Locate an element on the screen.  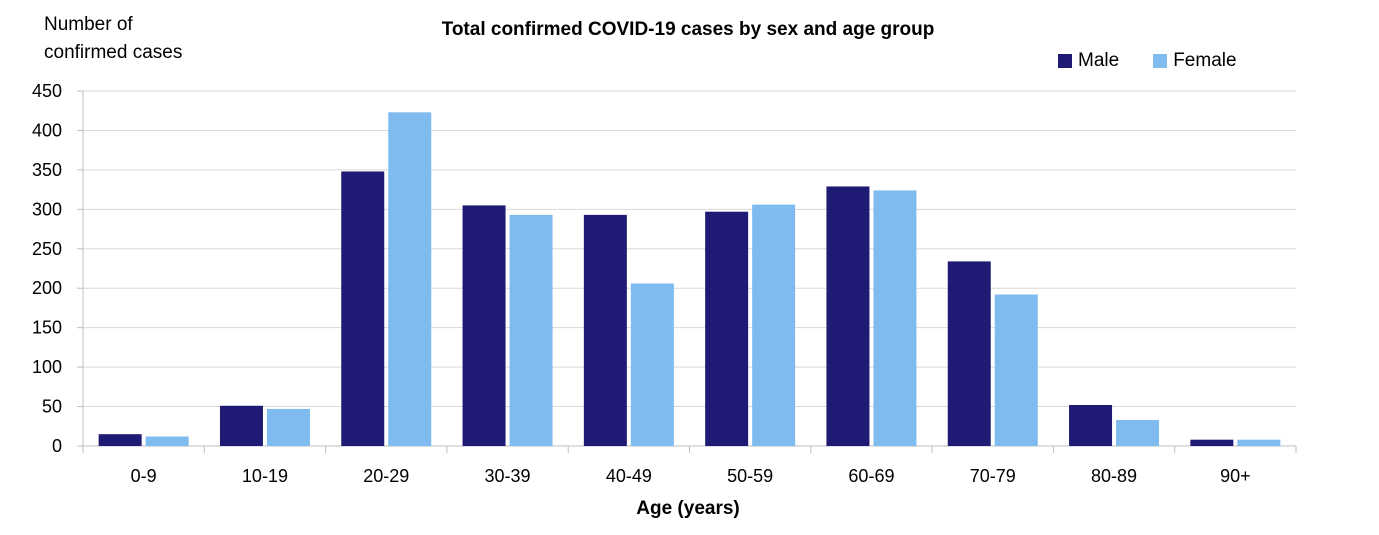
legend-item-male: Male is located at coordinates (1088, 61).